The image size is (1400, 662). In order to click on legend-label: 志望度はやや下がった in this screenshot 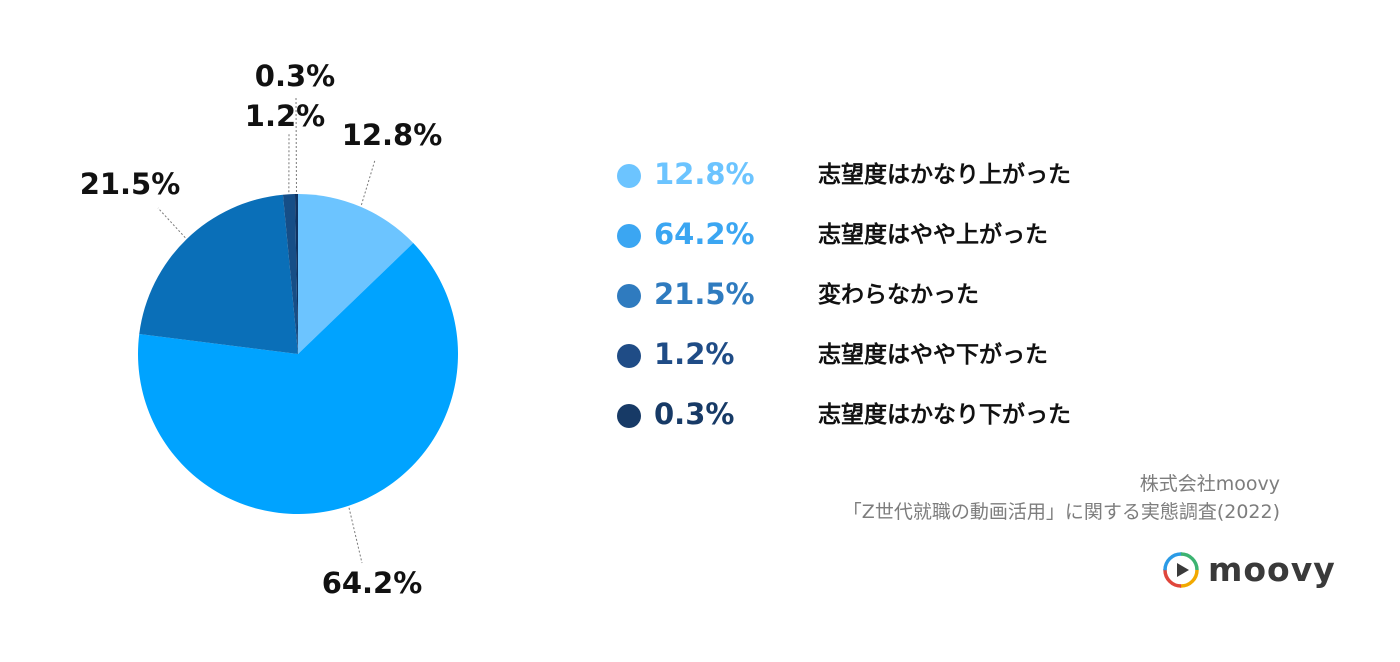, I will do `click(933, 355)`.